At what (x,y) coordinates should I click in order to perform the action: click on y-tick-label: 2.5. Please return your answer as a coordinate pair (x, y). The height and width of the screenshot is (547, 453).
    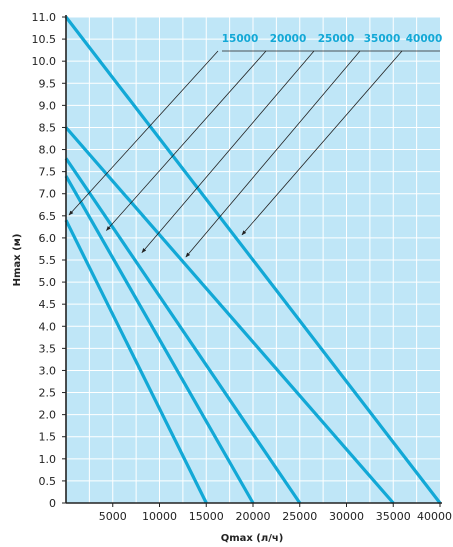
    Looking at the image, I should click on (48, 393).